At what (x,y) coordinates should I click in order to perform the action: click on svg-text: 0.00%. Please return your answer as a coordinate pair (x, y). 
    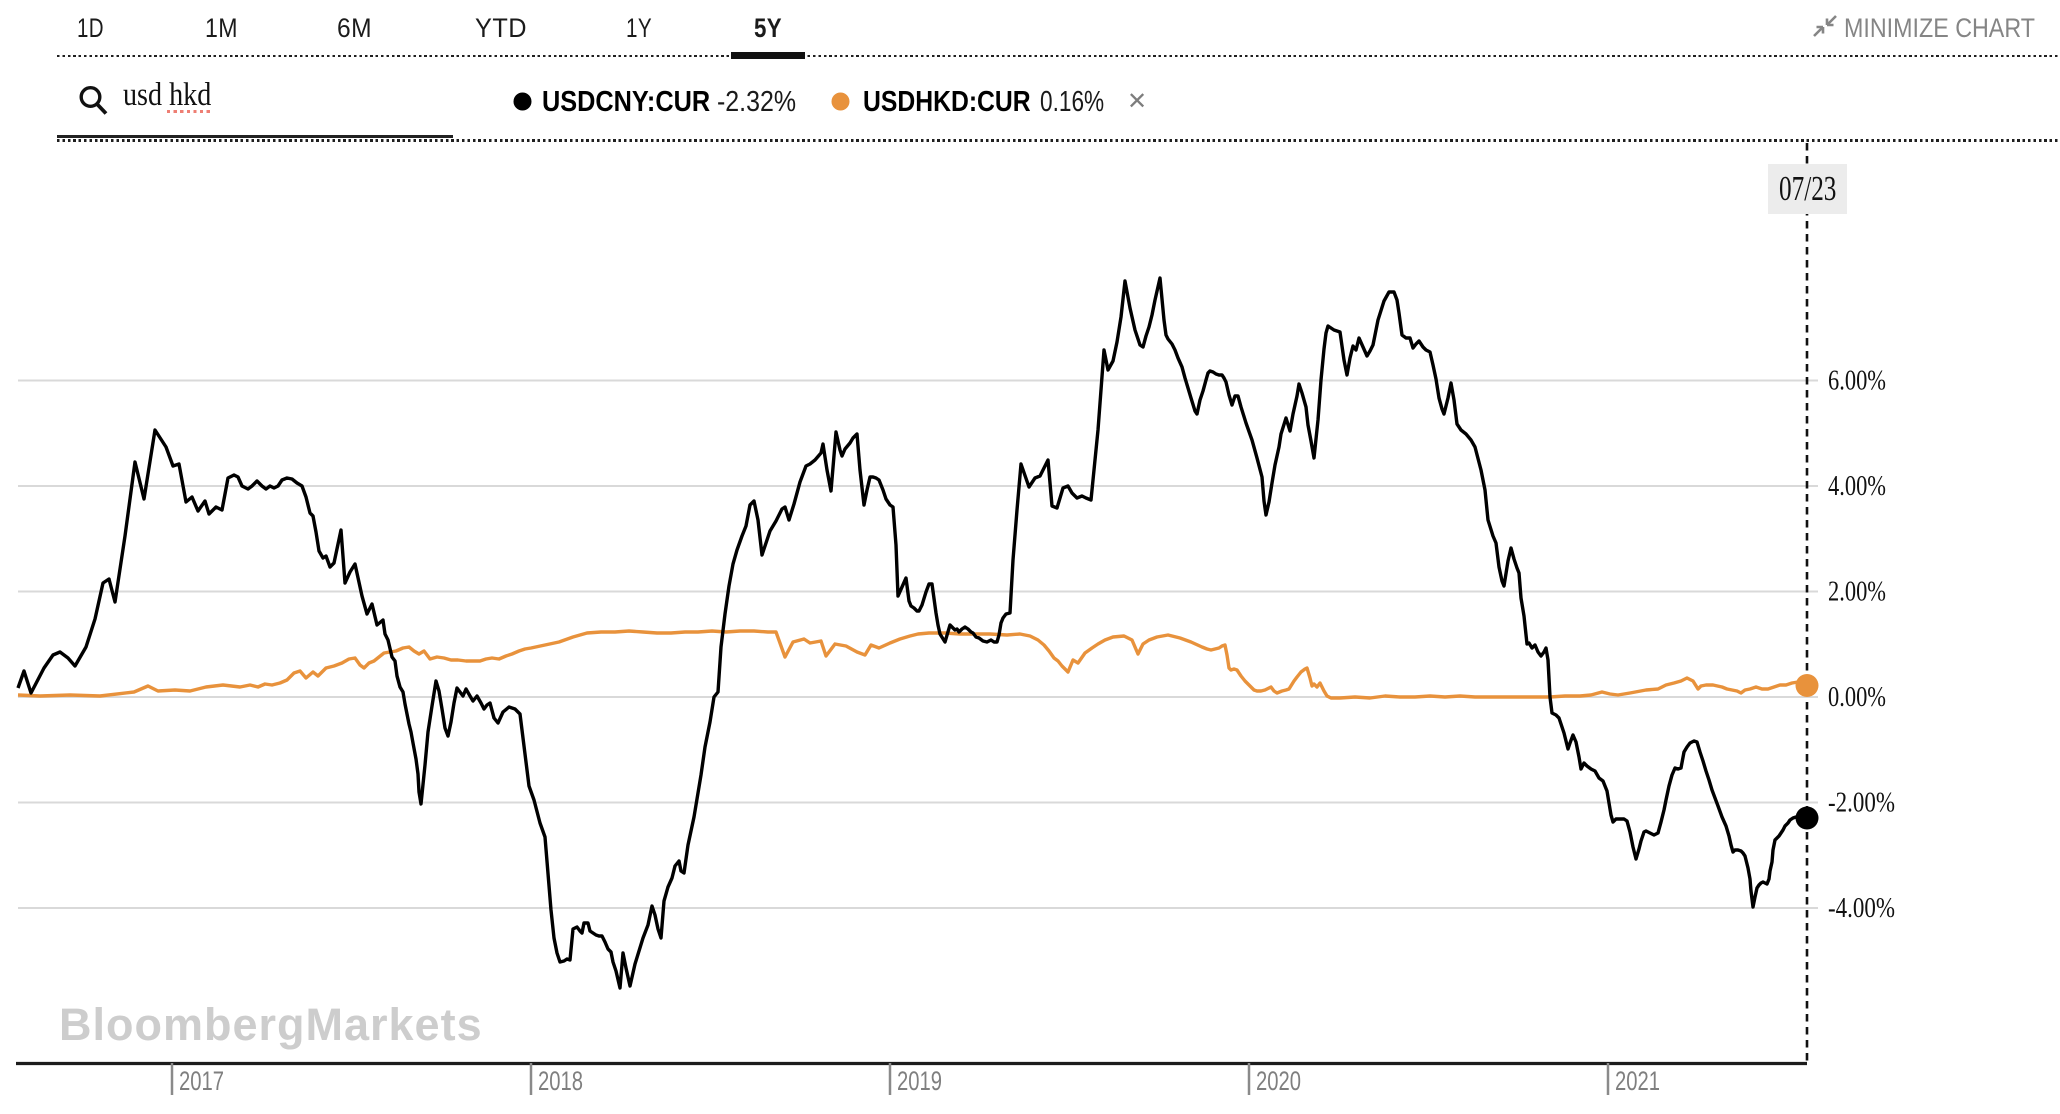
    Looking at the image, I should click on (1857, 697).